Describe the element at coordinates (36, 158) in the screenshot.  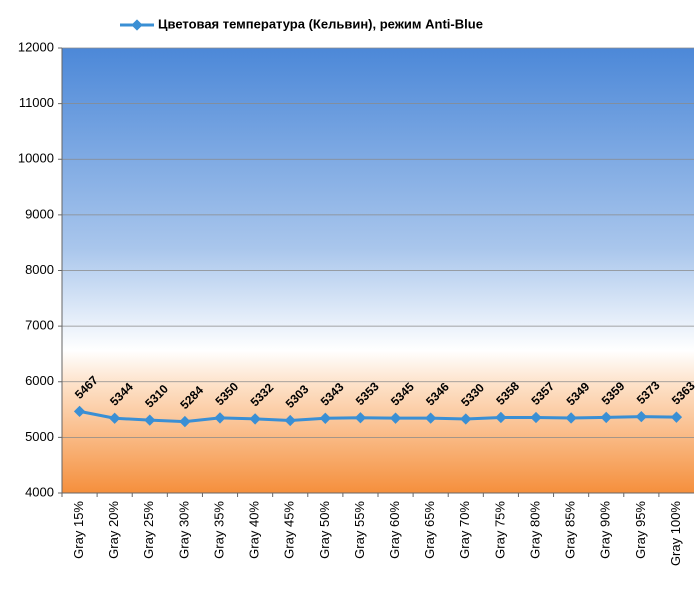
I see `y-tick-label: 10000` at that location.